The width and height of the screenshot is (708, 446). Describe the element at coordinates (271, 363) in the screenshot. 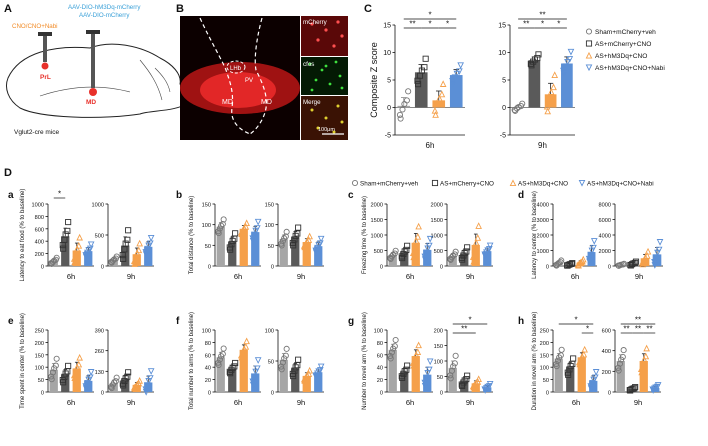

I see `f-9h-ytick-label: 50` at that location.